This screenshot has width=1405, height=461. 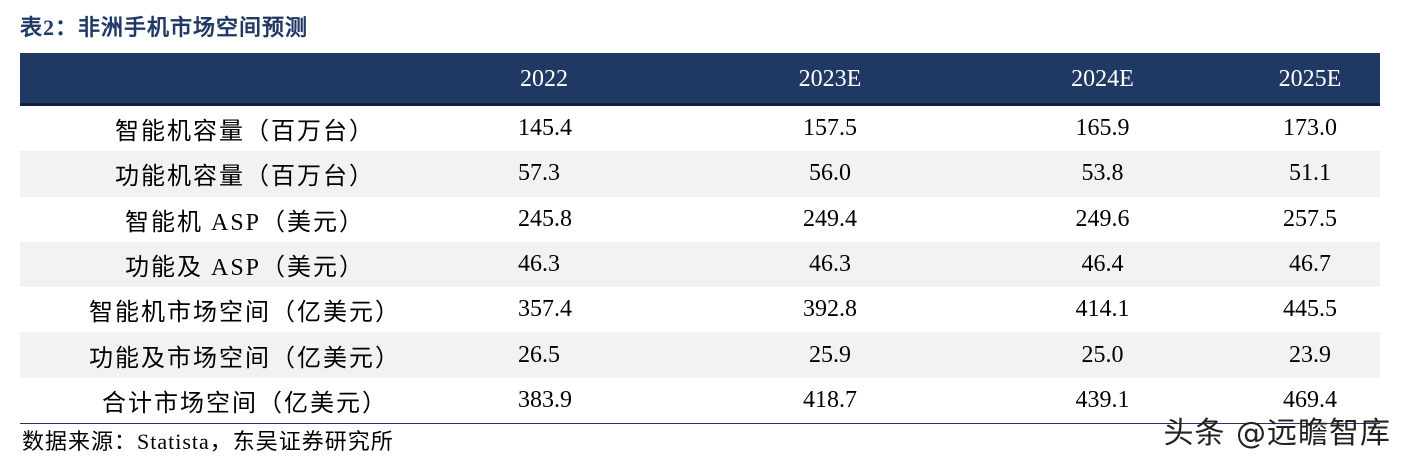 What do you see at coordinates (545, 309) in the screenshot?
I see `cell-value: 357.4` at bounding box center [545, 309].